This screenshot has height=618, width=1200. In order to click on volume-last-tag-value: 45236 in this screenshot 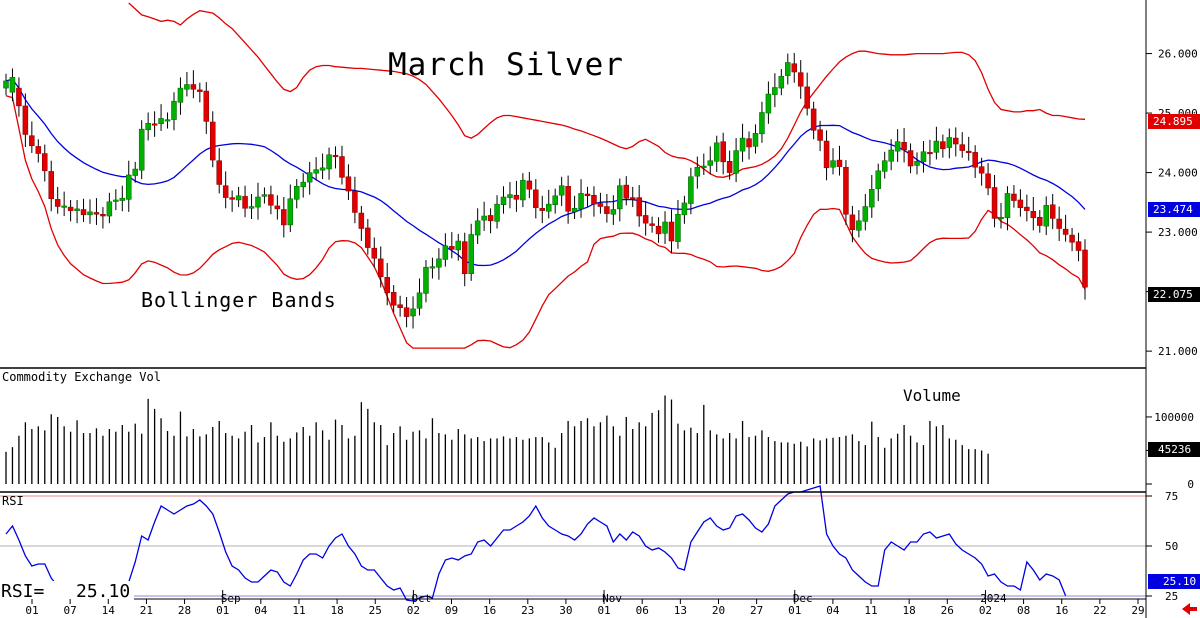, I will do `click(1174, 449)`.